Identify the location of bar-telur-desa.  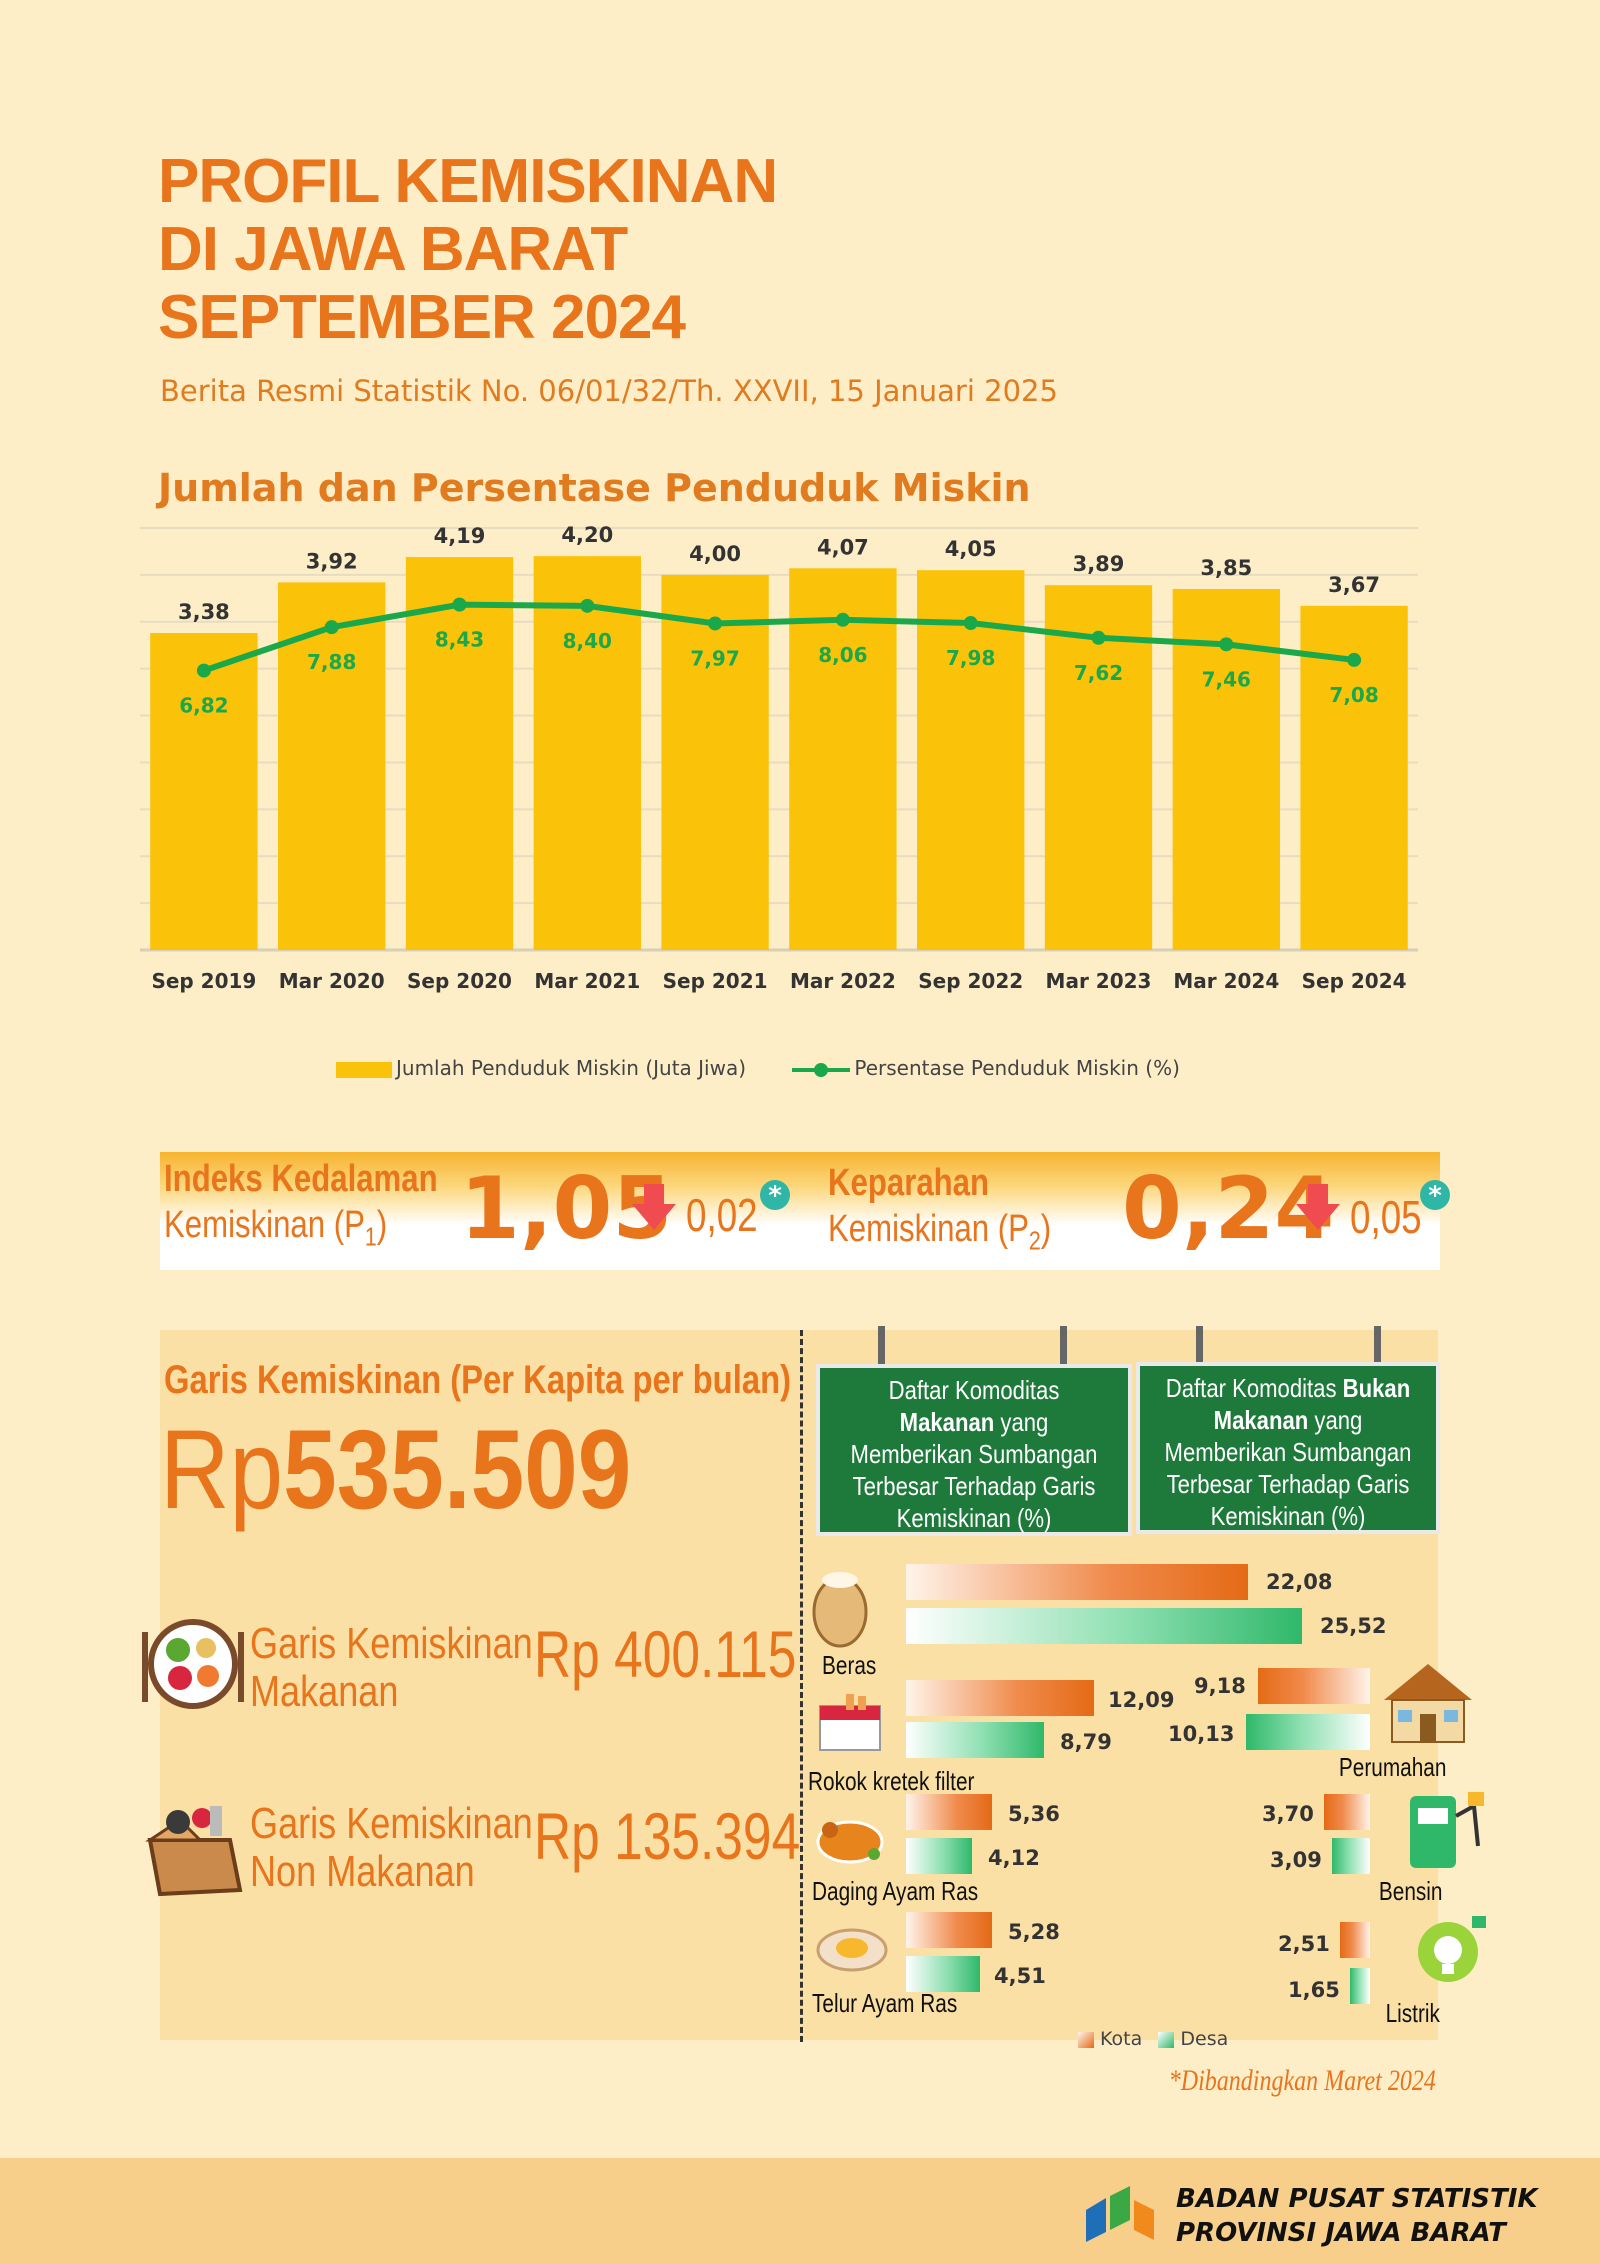
(943, 1974).